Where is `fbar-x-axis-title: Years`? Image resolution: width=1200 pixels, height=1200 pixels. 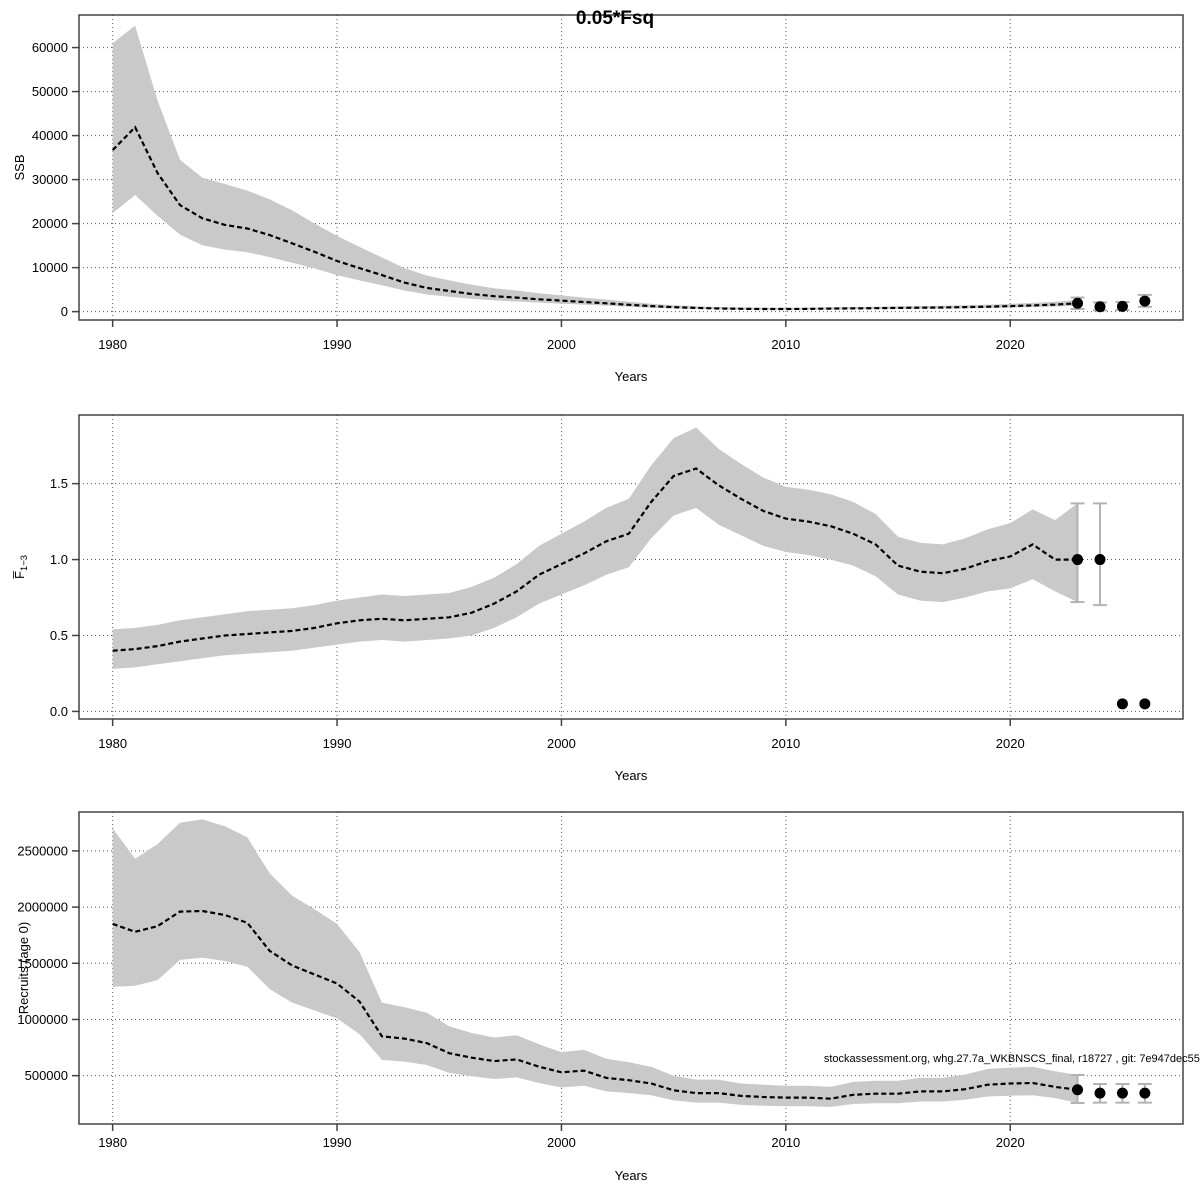
fbar-x-axis-title: Years is located at coordinates (631, 775).